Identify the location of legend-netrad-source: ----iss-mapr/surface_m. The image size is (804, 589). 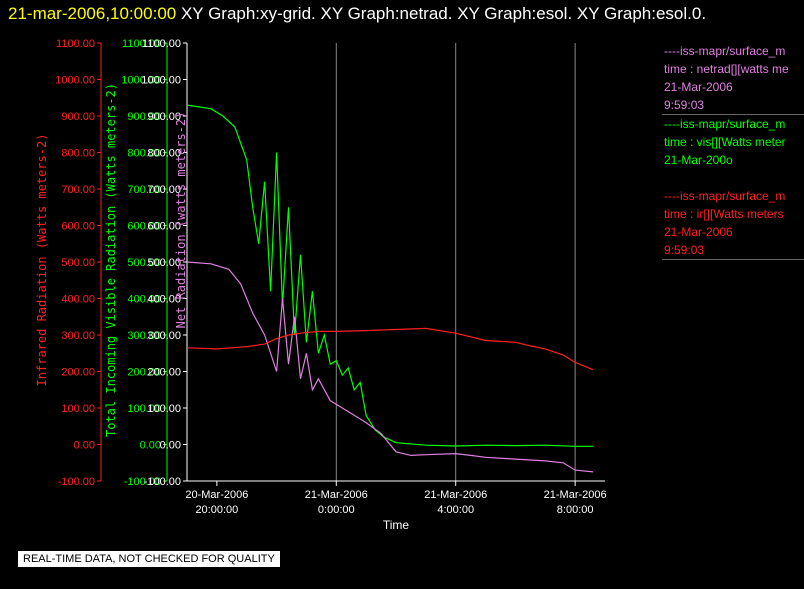
(725, 51).